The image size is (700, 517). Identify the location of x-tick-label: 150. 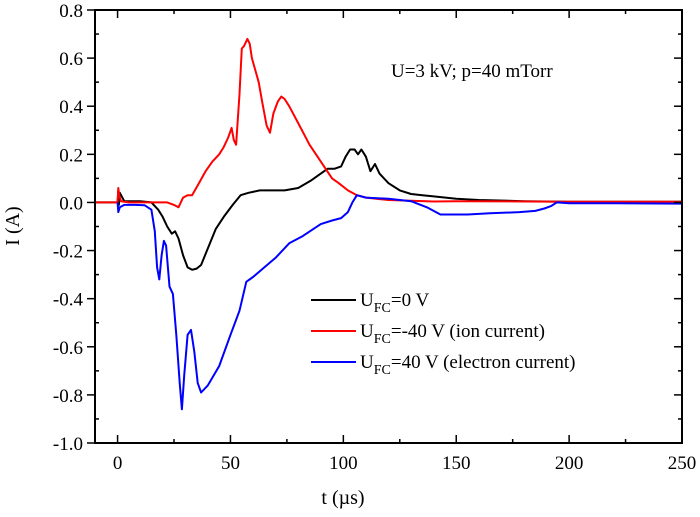
(456, 463).